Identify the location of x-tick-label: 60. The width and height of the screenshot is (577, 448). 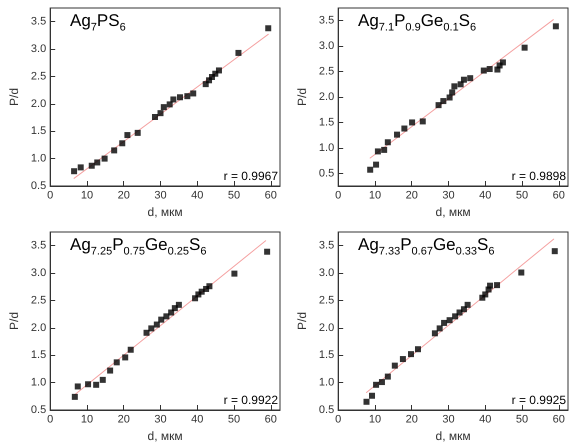
(558, 196).